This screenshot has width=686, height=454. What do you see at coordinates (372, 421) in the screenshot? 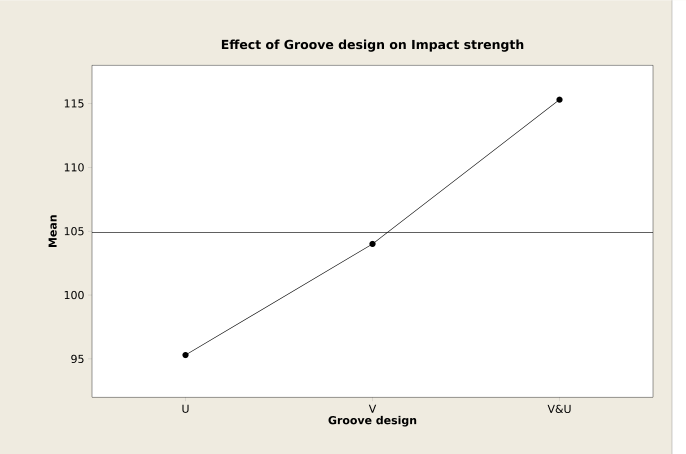
I see `x-axis-title: Groove design` at bounding box center [372, 421].